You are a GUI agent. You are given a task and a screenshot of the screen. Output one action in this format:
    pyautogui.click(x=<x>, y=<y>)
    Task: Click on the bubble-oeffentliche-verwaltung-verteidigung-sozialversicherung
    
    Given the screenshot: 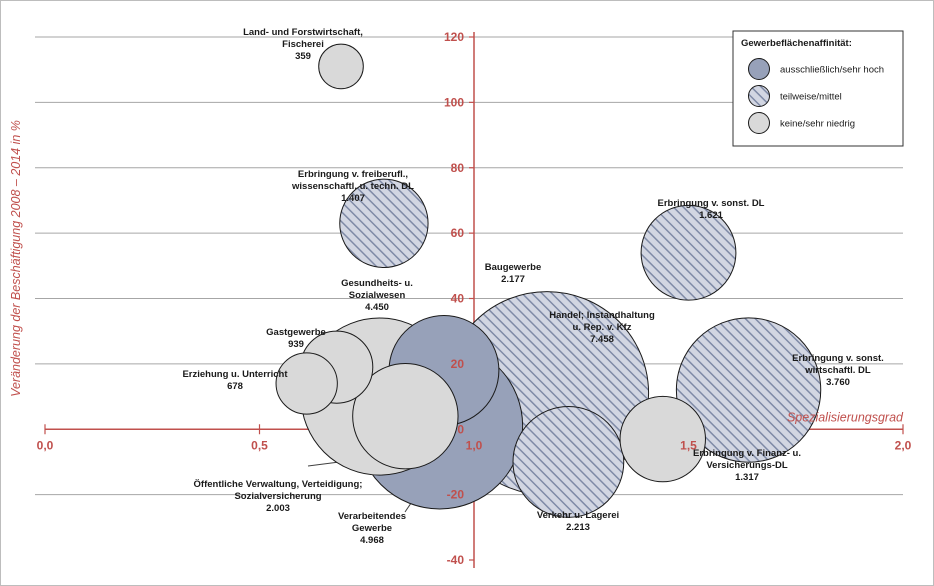 What is the action you would take?
    pyautogui.click(x=405, y=416)
    